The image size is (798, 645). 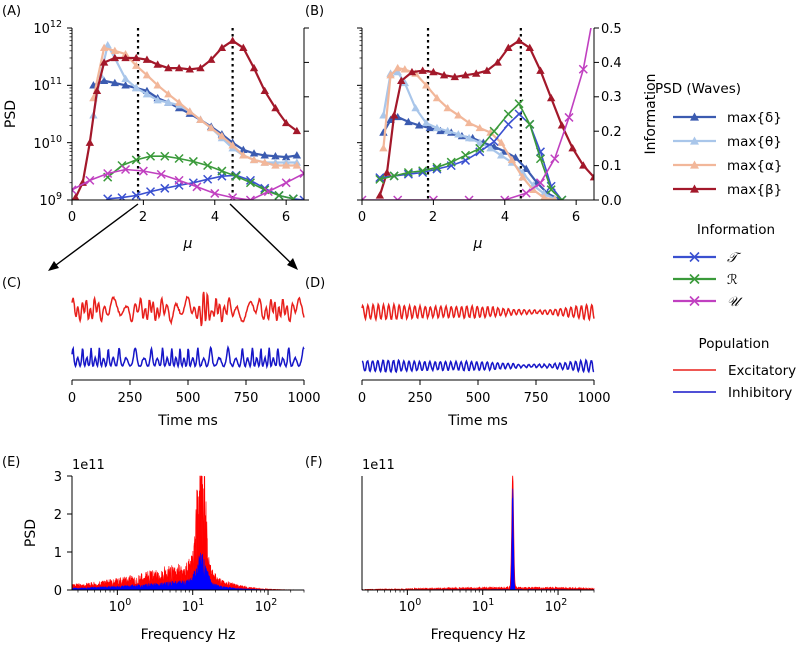 I want to click on legend-pop-excitatory-label: Excitatory, so click(x=762, y=371).